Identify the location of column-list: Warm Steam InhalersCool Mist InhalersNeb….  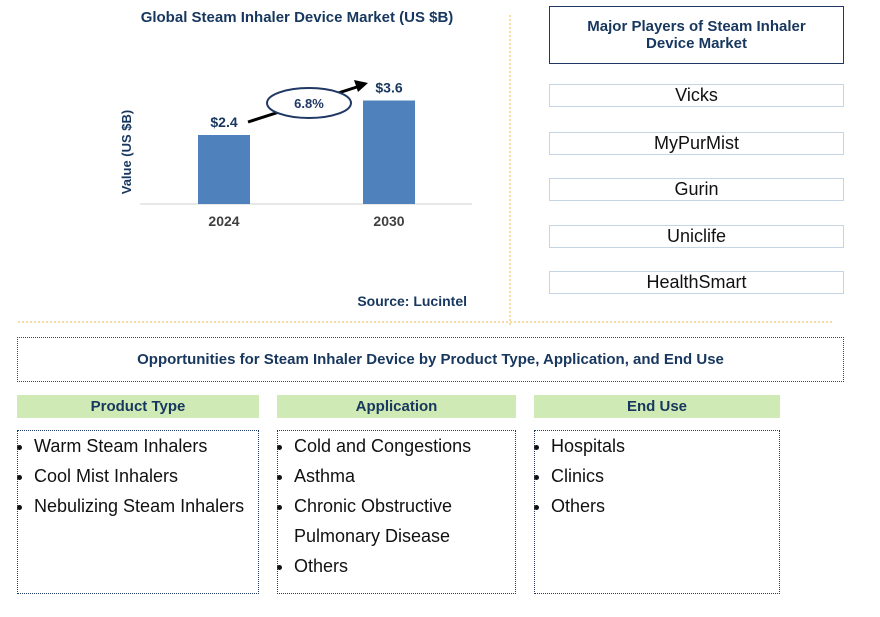
(138, 512).